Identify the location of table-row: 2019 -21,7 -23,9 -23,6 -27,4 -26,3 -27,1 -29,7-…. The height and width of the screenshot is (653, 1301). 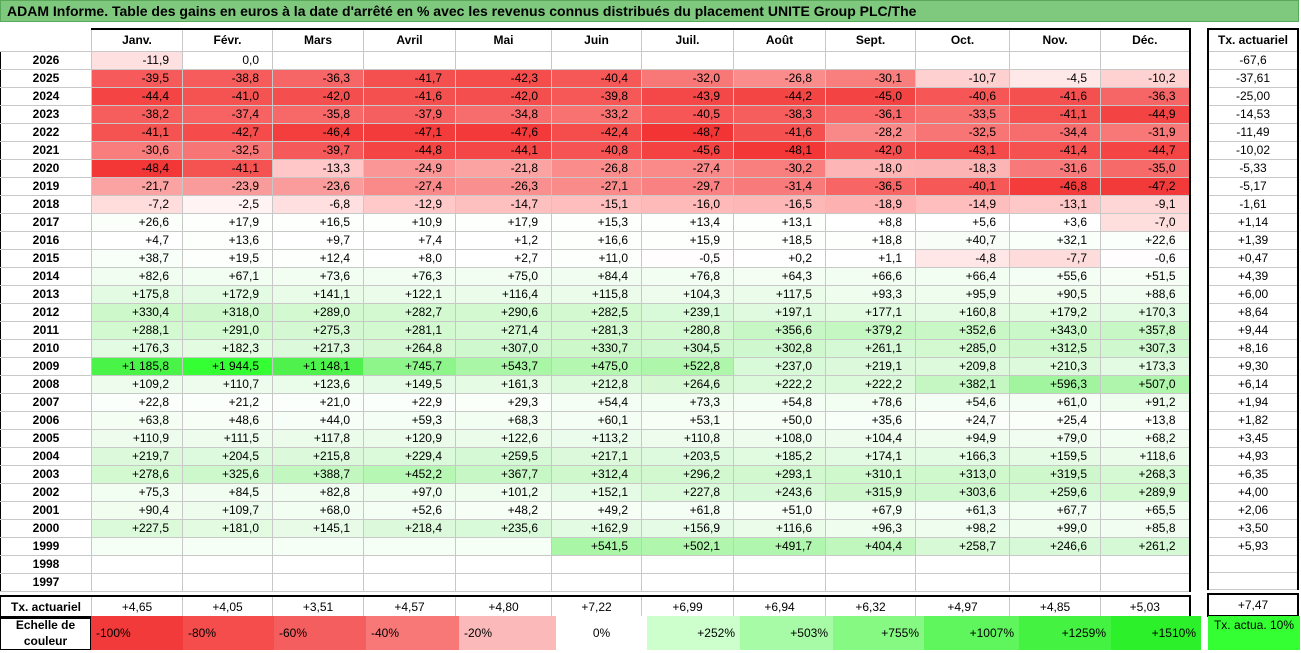
(595, 186).